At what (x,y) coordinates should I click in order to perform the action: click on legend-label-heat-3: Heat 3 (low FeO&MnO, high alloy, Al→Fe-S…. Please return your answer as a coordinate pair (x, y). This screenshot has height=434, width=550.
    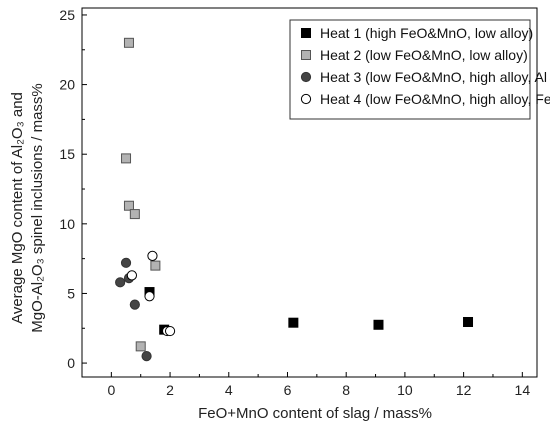
    Looking at the image, I should click on (435, 77).